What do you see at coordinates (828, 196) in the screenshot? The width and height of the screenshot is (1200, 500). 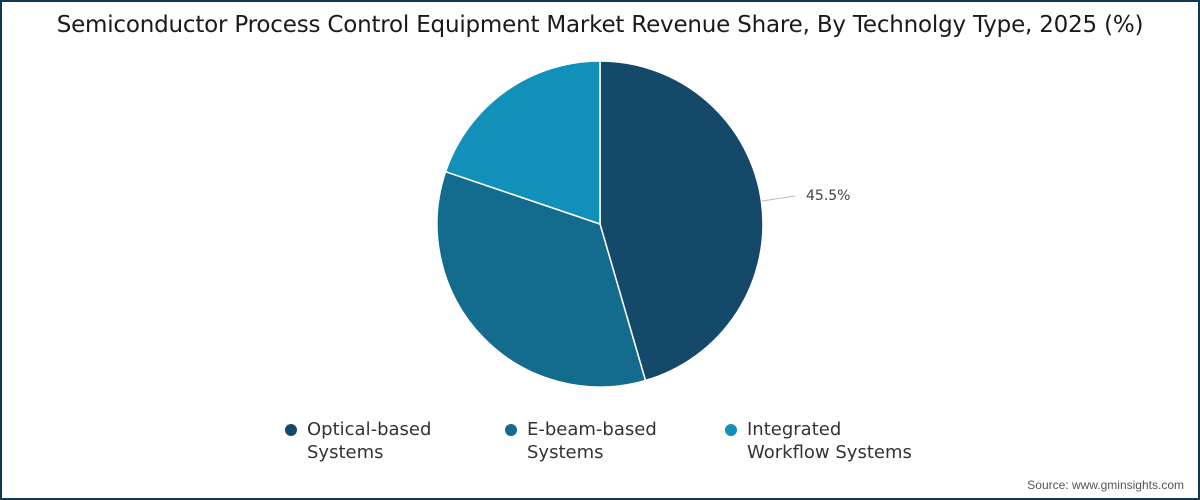 I see `data-label-optical: 45.5%` at bounding box center [828, 196].